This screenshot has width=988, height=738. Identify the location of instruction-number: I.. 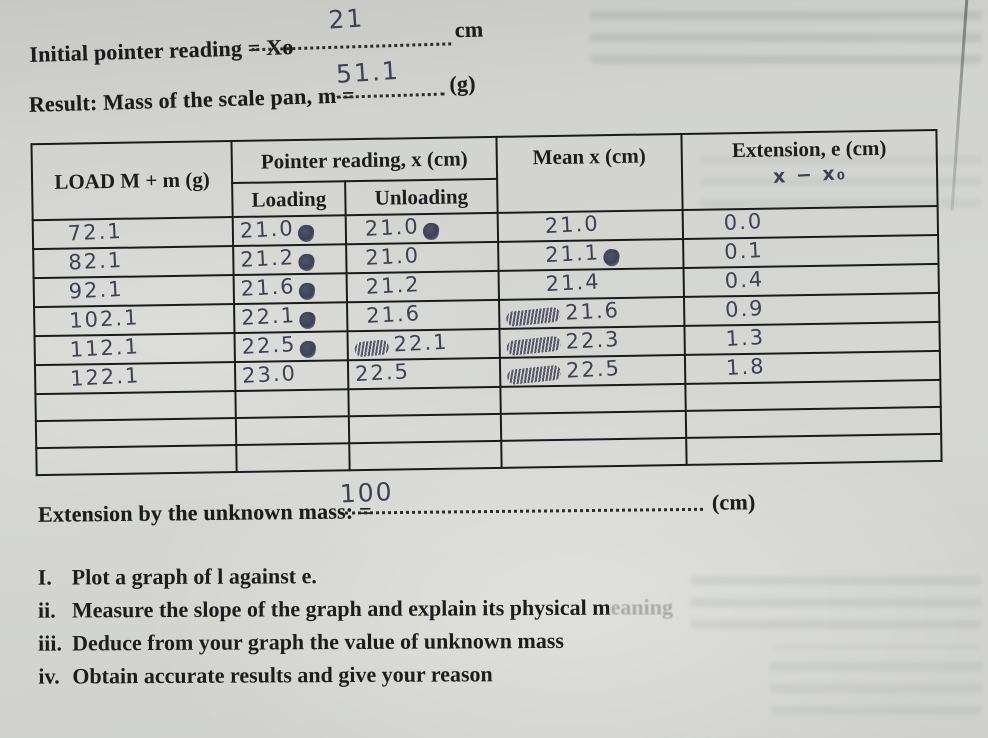
(44, 577).